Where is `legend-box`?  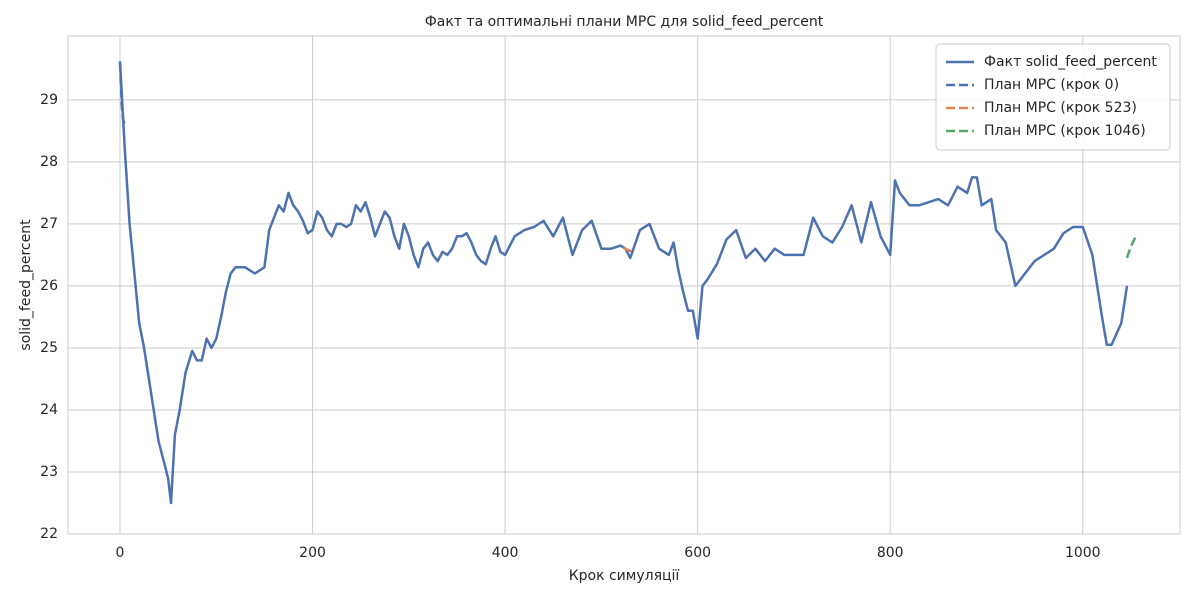
legend-box is located at coordinates (1053, 97).